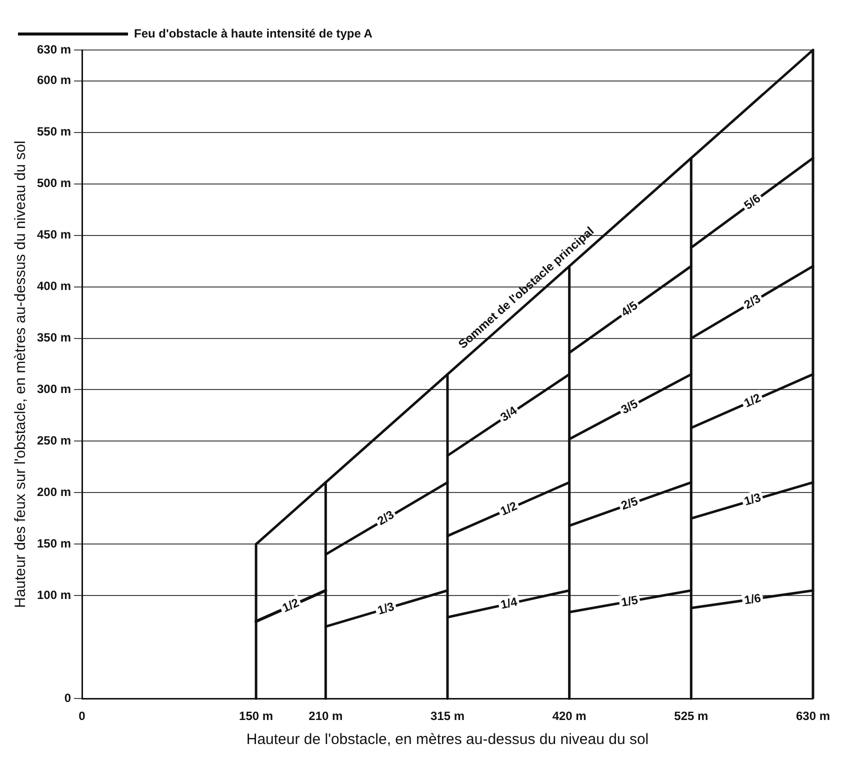  I want to click on y-axis-title: Hauteur des feux sur l'obstacle, en mètres au-dessus du niveau du sol, so click(21, 374).